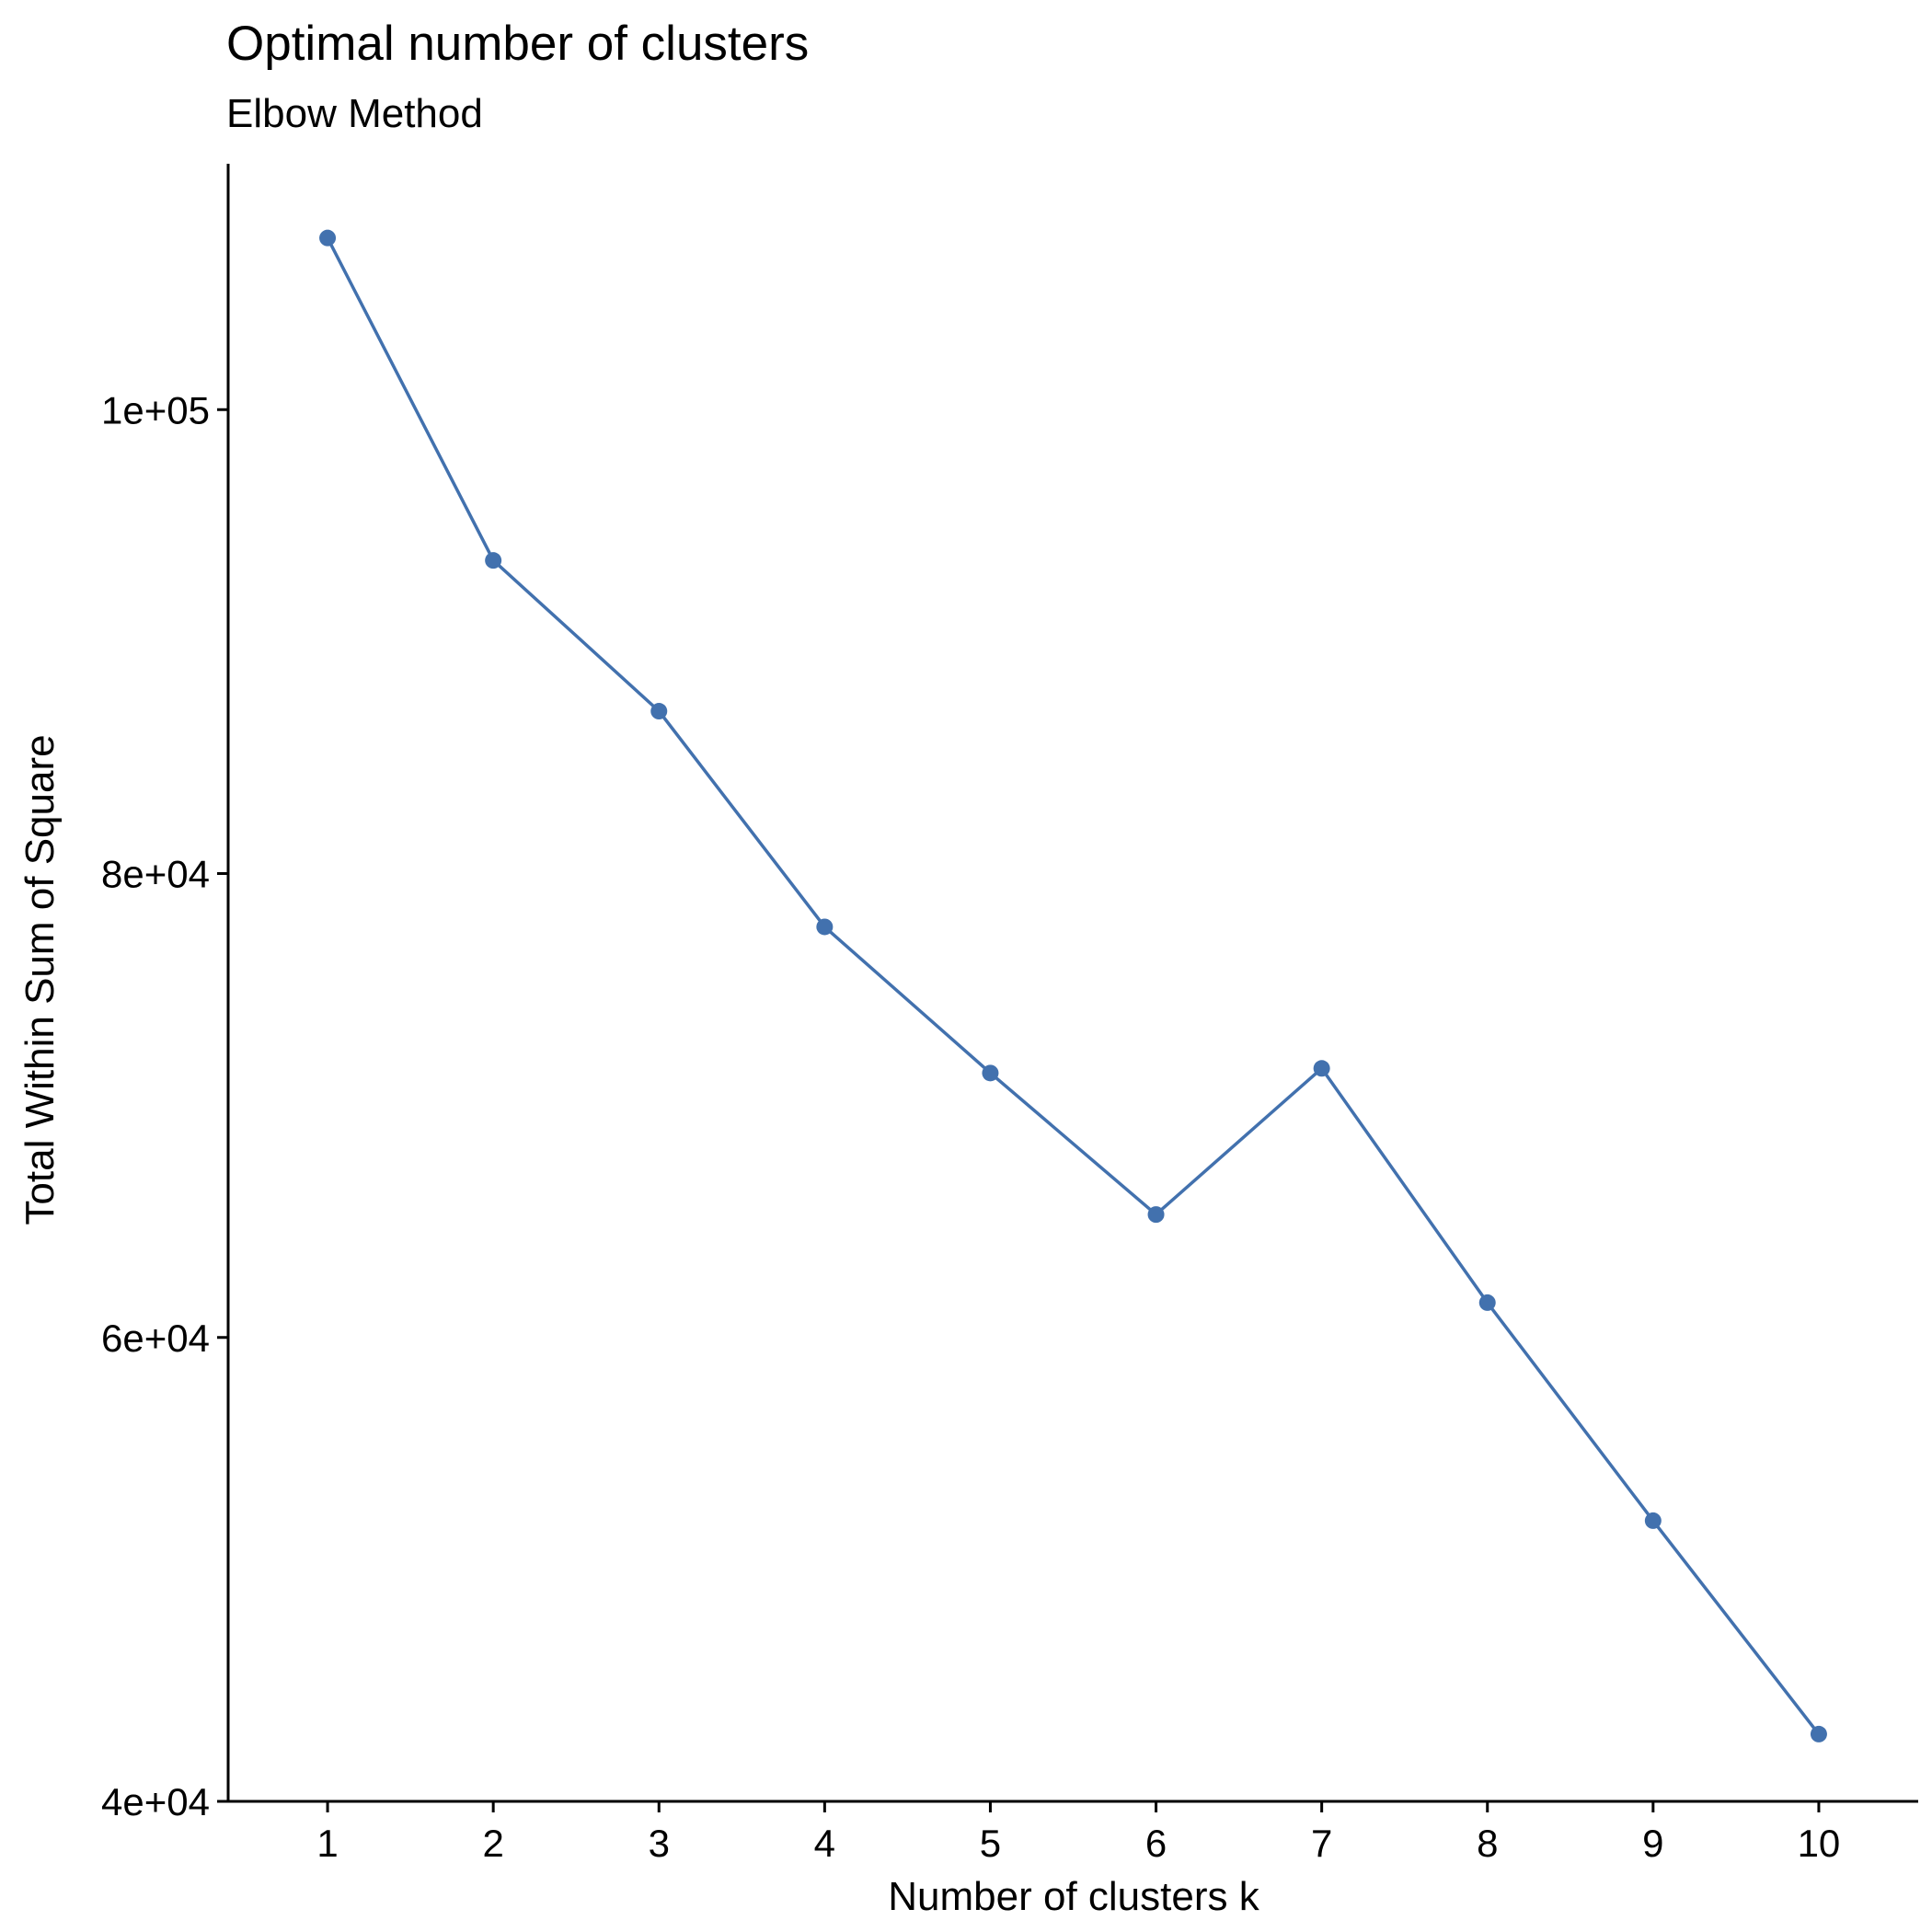 The width and height of the screenshot is (1932, 1932). What do you see at coordinates (155, 874) in the screenshot?
I see `y-tick-label: 8e+04` at bounding box center [155, 874].